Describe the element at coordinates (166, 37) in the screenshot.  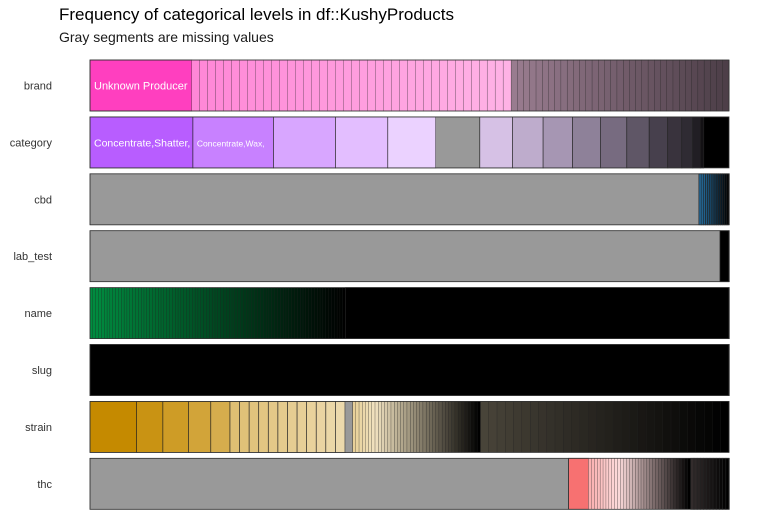
I see `chart-subtitle: Gray segments are missing values` at that location.